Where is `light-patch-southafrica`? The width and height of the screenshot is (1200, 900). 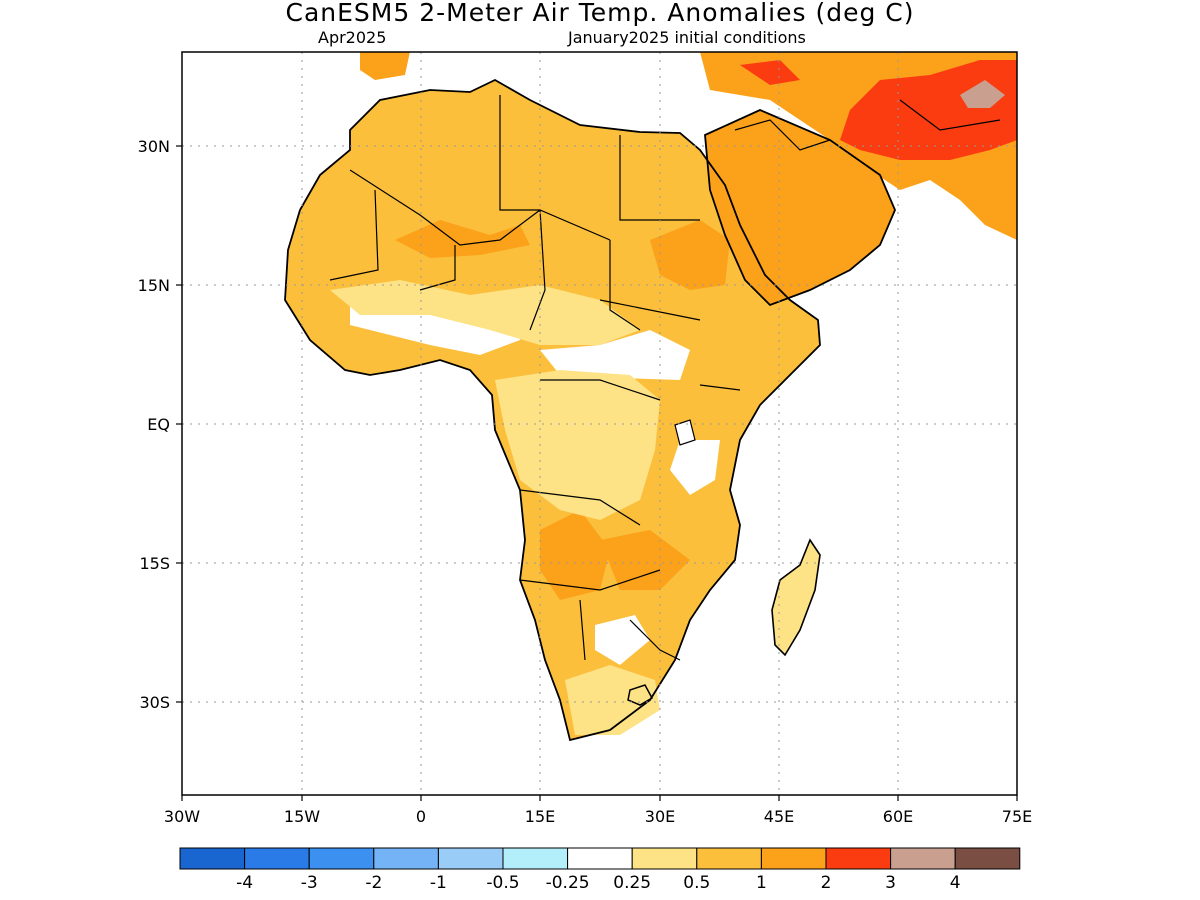 light-patch-southafrica is located at coordinates (612, 700).